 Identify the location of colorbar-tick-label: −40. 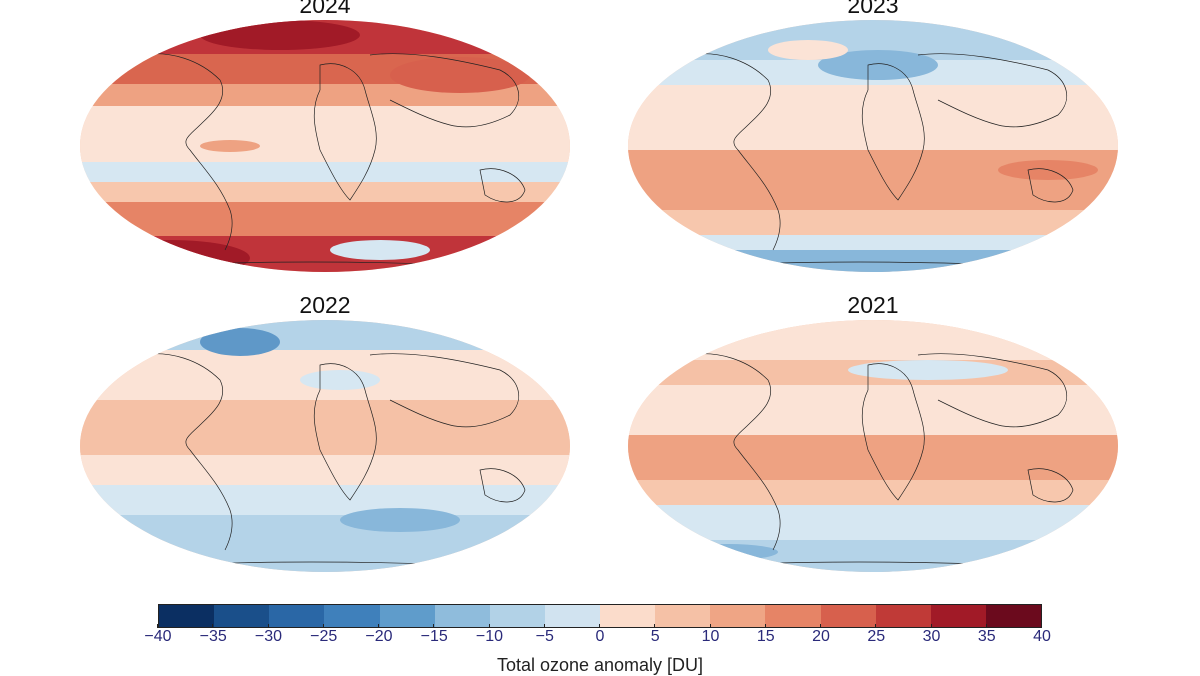
(158, 635).